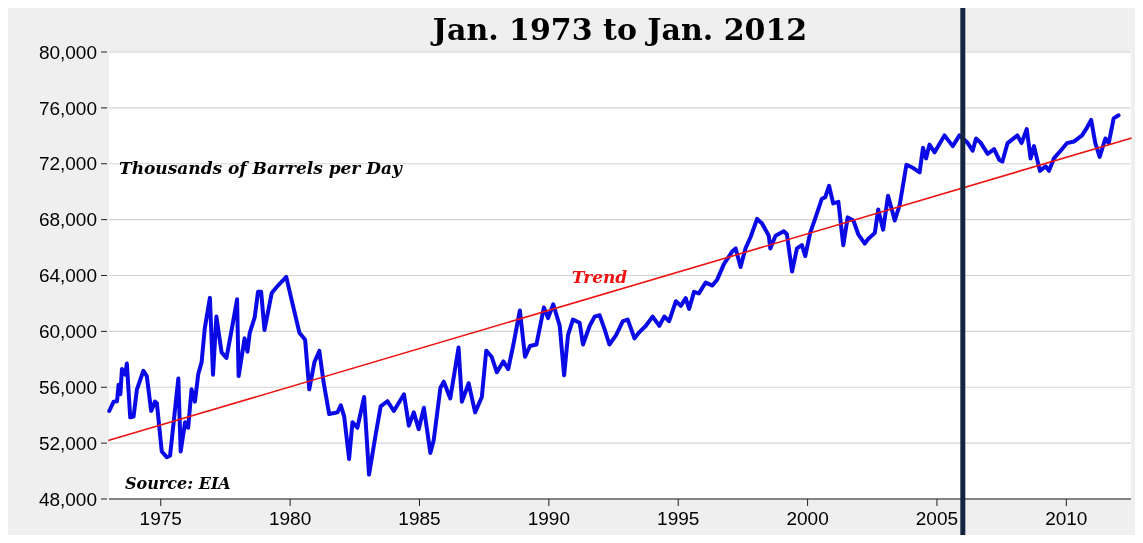  Describe the element at coordinates (678, 518) in the screenshot. I see `x-tick-label: 1995` at that location.